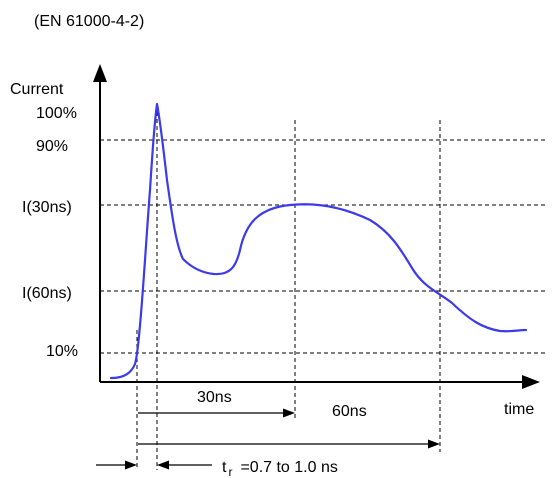  Describe the element at coordinates (289, 413) in the screenshot. I see `t30-arrowhead` at that location.